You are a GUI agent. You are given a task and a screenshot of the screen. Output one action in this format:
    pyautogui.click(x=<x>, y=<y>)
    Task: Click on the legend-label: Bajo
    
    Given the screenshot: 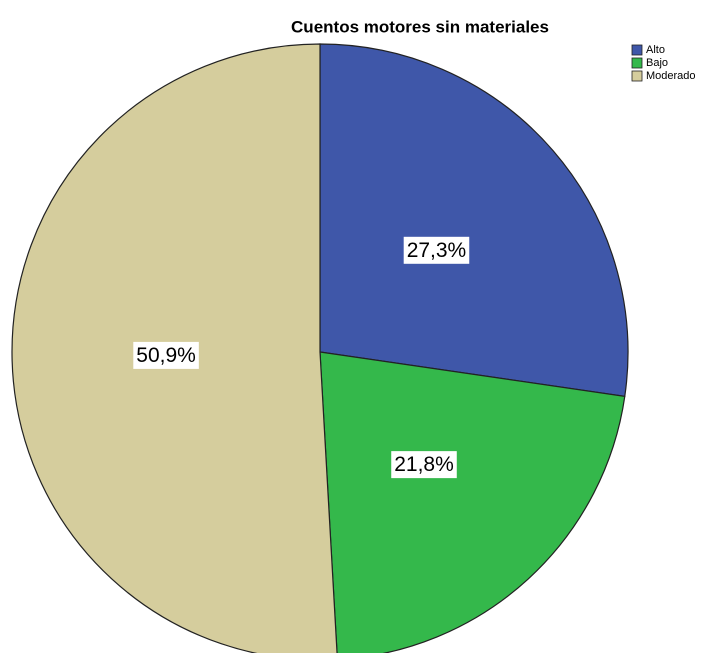 What is the action you would take?
    pyautogui.click(x=657, y=63)
    